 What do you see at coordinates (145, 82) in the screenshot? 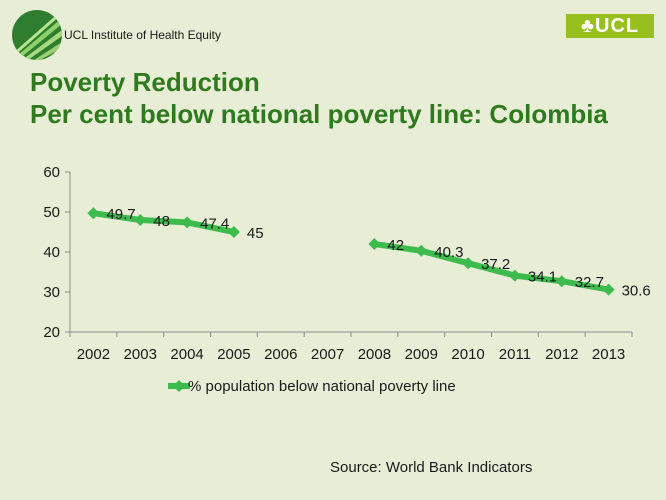
I see `title-line-1: Poverty Reduction` at bounding box center [145, 82].